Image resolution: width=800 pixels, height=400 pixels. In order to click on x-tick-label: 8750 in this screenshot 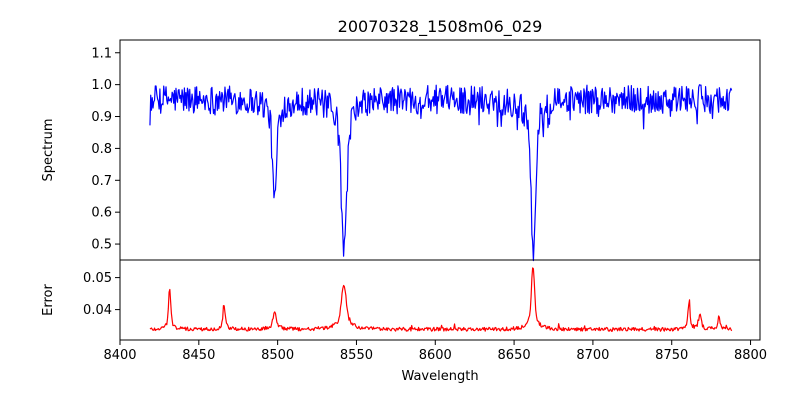, I will do `click(671, 355)`.